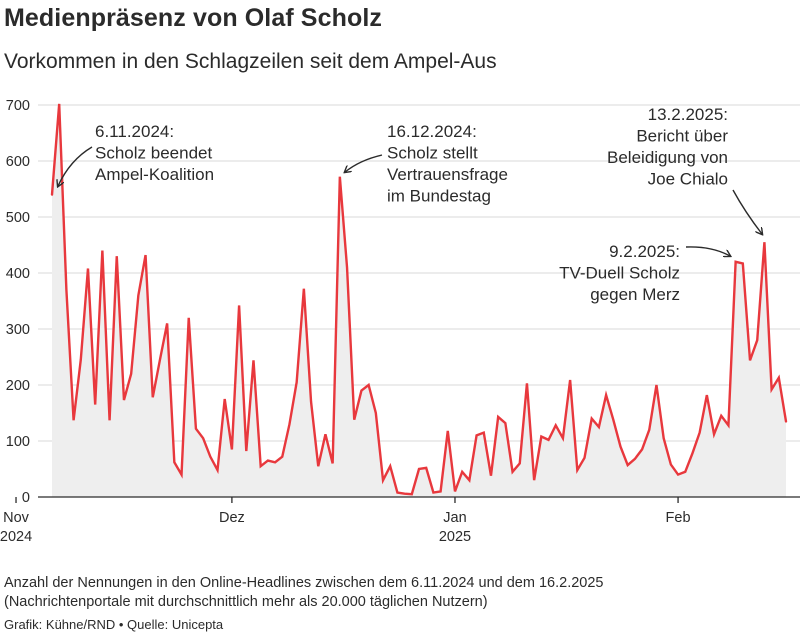  I want to click on annotation: 9.2.2025: TV-Duell Scholz gegen Merz, so click(644, 273).